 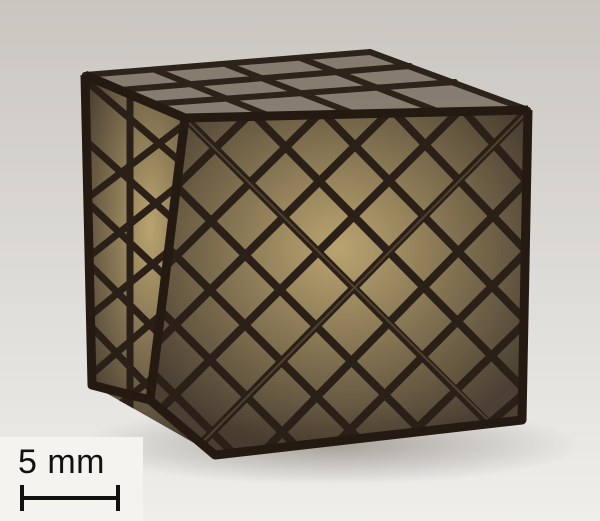 What do you see at coordinates (61, 462) in the screenshot?
I see `scale-bar-label: 5 mm` at bounding box center [61, 462].